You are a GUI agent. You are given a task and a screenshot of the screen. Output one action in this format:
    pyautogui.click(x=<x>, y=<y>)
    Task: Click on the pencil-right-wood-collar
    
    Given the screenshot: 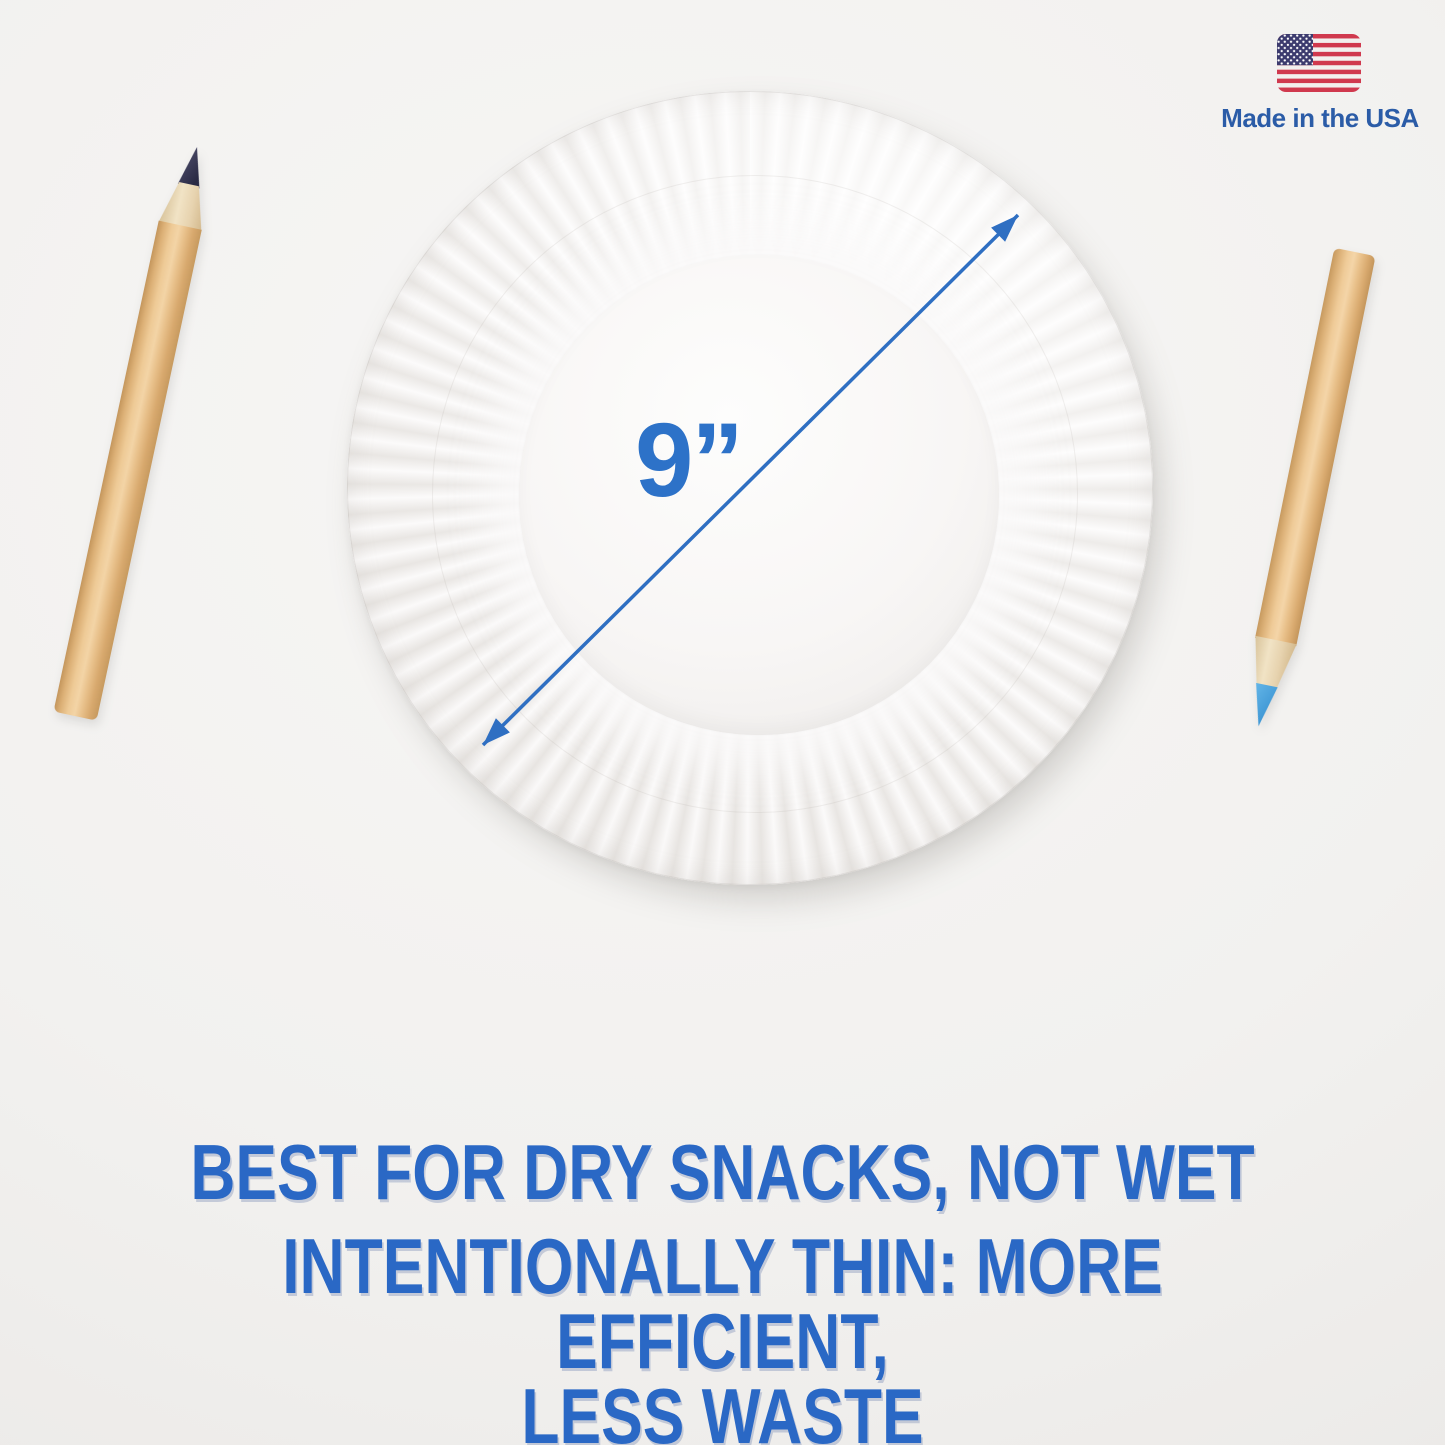 What is the action you would take?
    pyautogui.click(x=1271, y=663)
    